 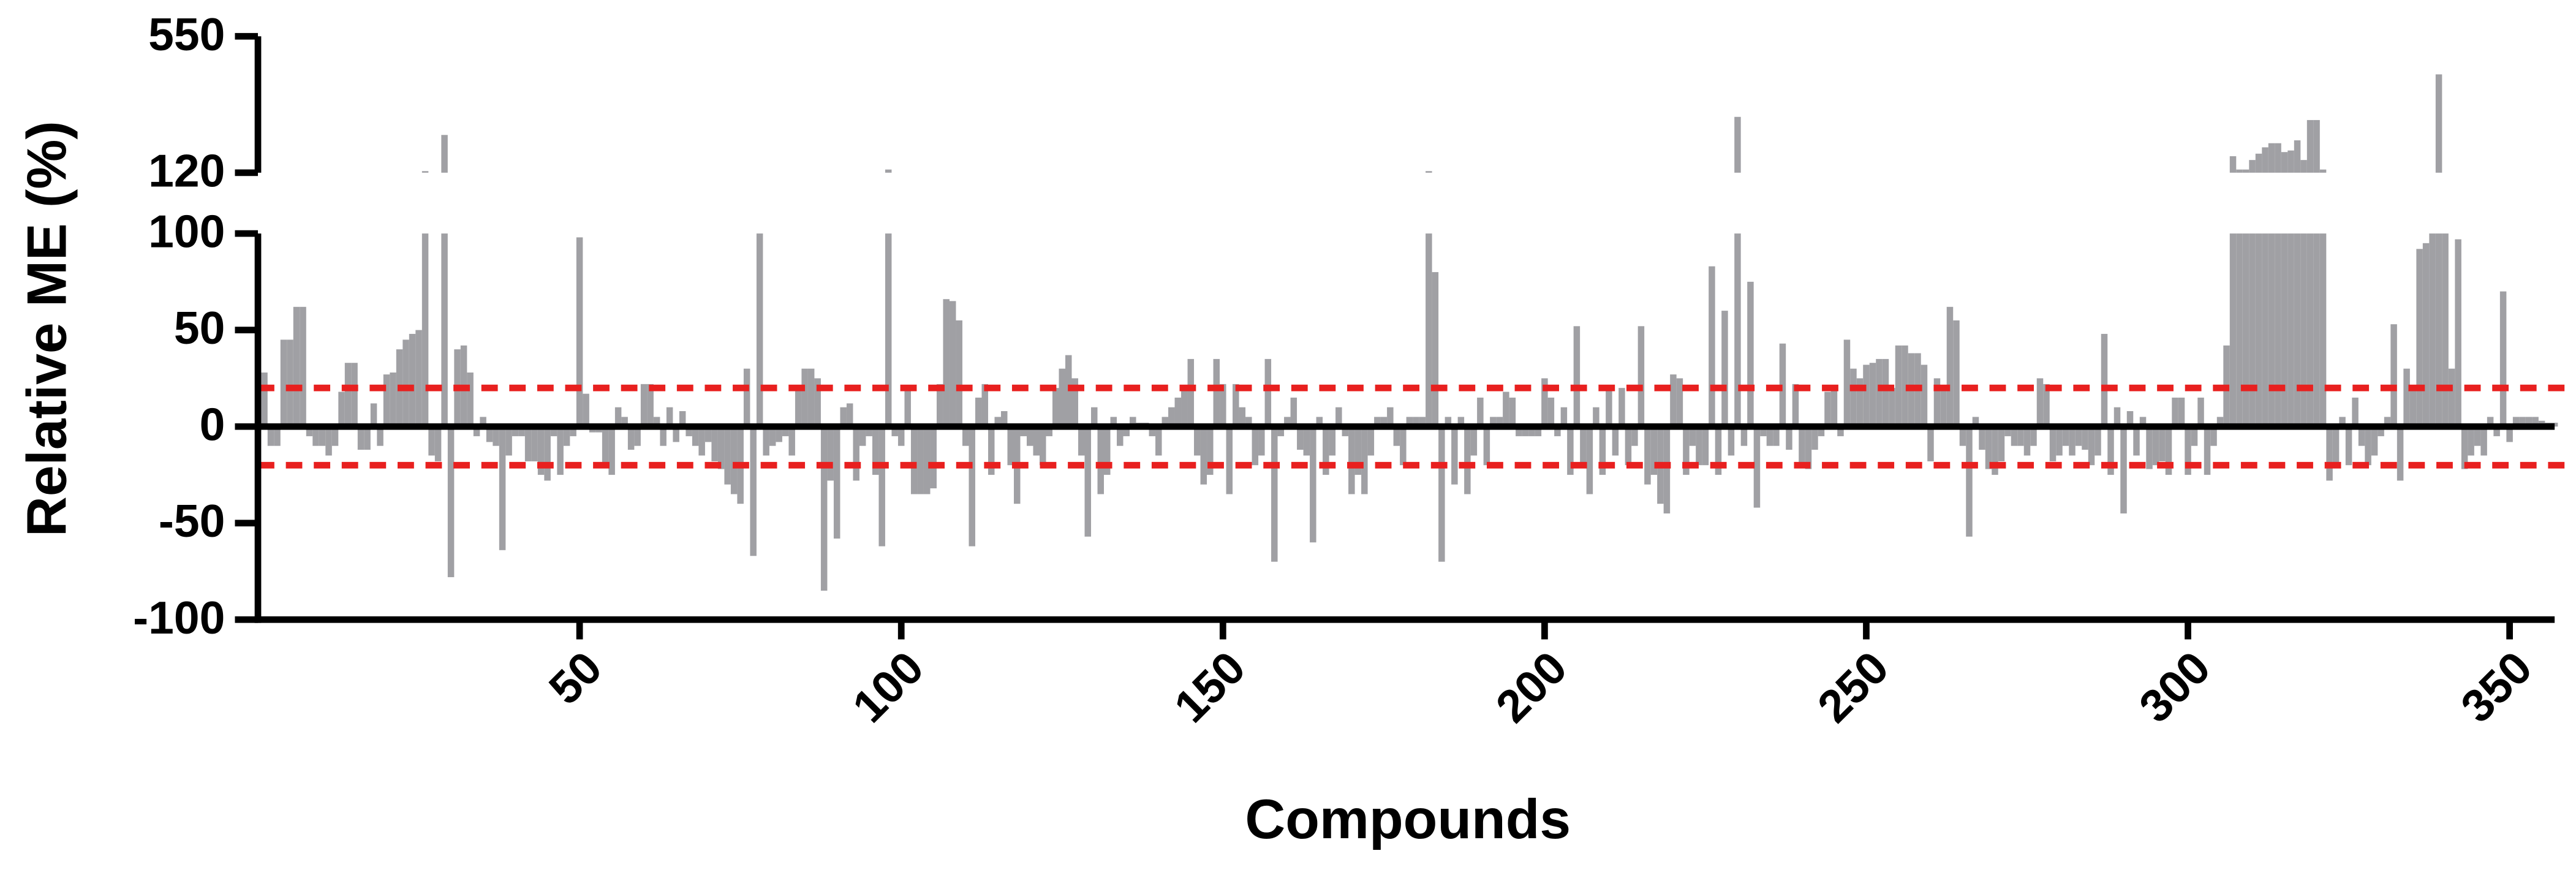 What do you see at coordinates (179, 617) in the screenshot?
I see `y-tick-label: -100` at bounding box center [179, 617].